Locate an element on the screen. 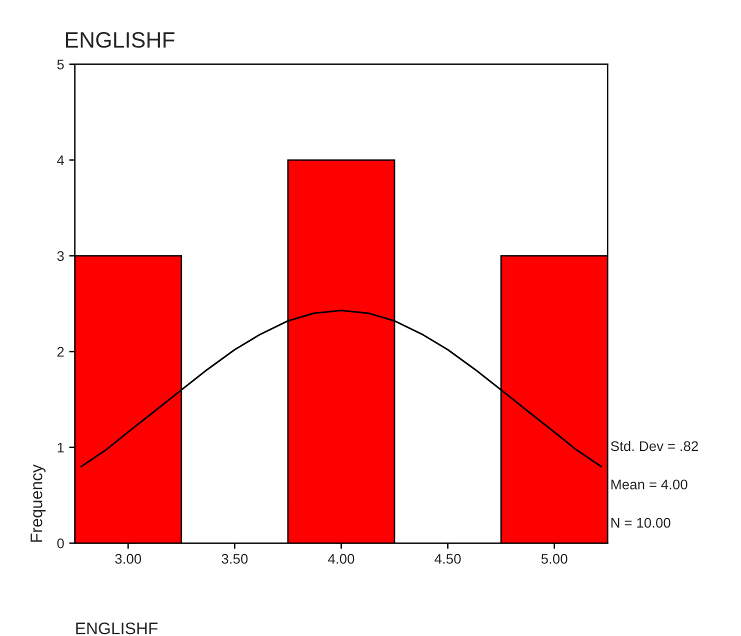 The width and height of the screenshot is (741, 636). y-tick-label: 2 is located at coordinates (60, 351).